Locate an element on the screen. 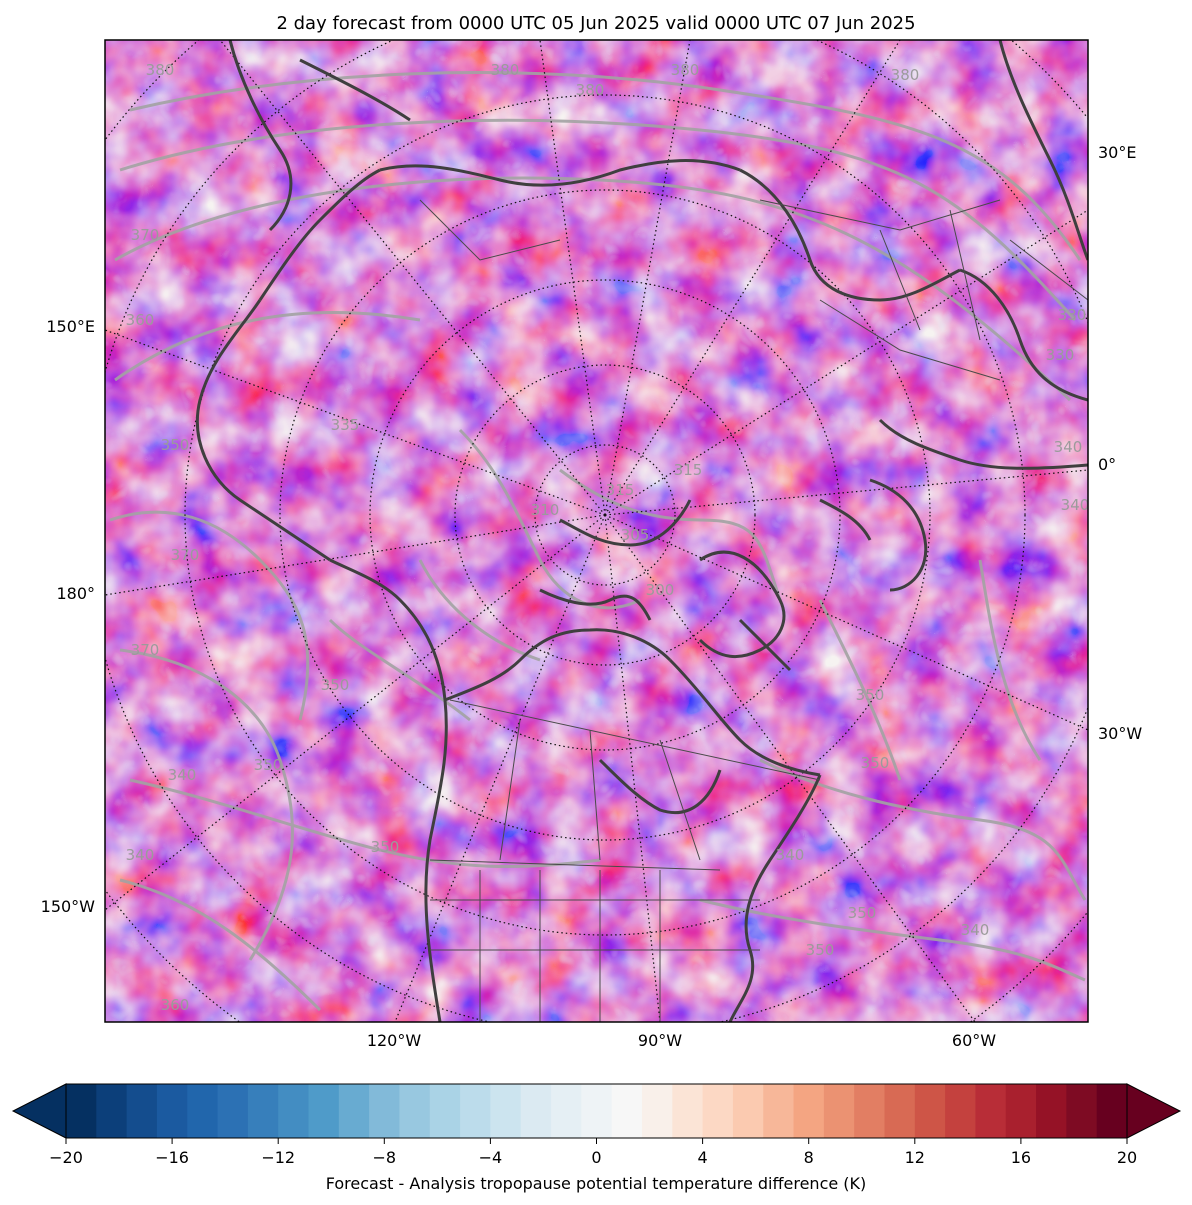 Image resolution: width=1192 pixels, height=1205 pixels. contour-label: 305 is located at coordinates (635, 535).